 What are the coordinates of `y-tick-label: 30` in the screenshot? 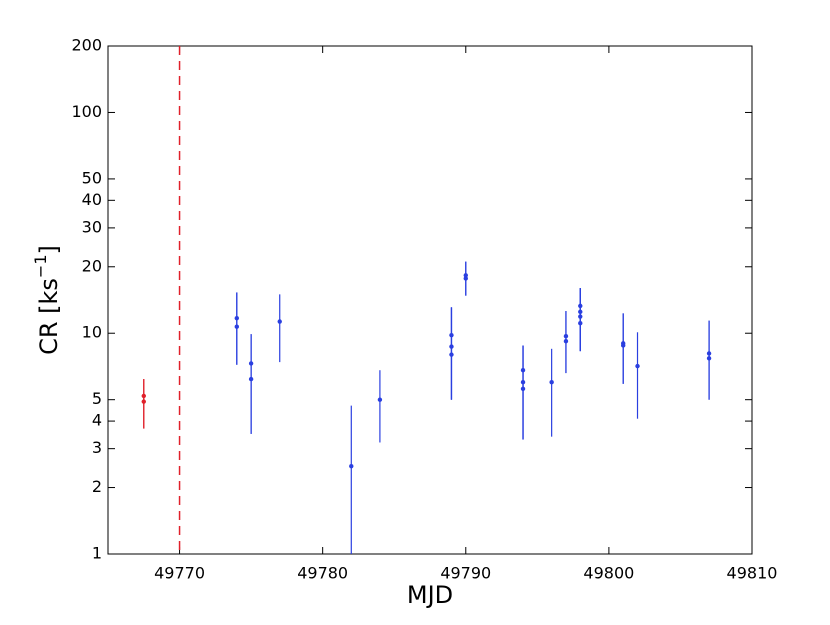 It's located at (92, 226).